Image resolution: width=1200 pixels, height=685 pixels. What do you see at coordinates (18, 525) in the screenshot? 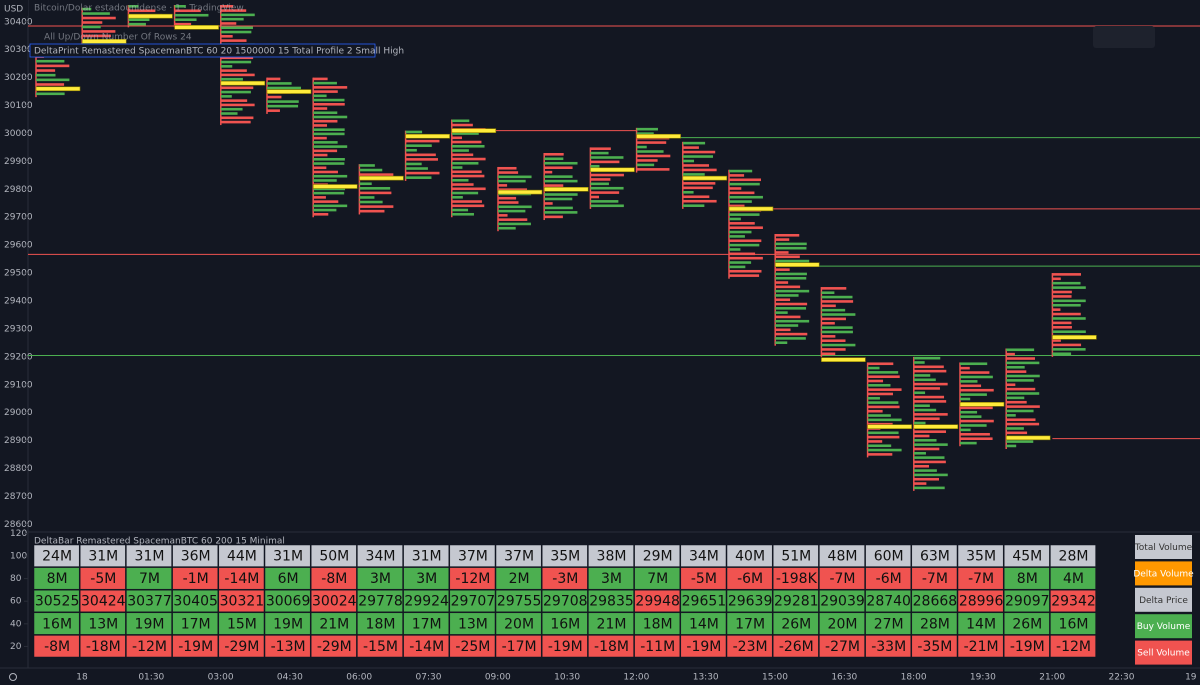
I see `y-tick-label: 28600` at bounding box center [18, 525].